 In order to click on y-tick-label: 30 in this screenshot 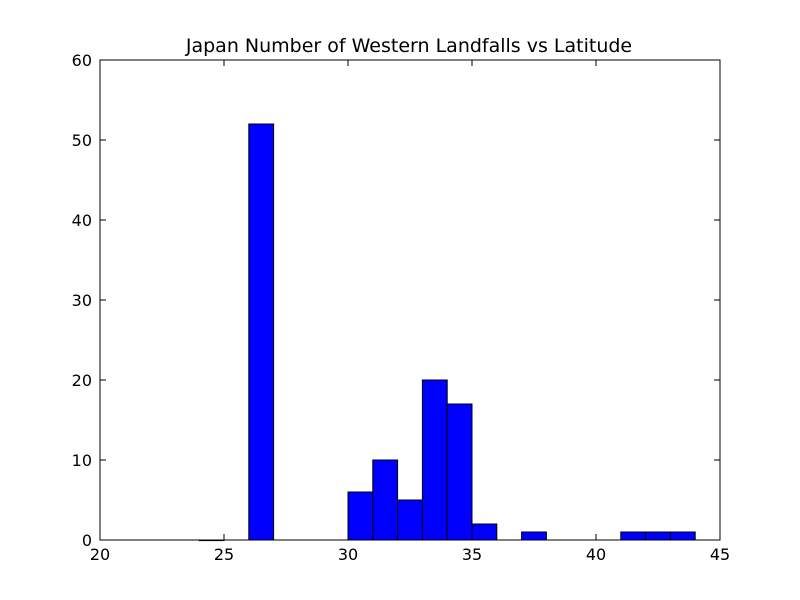, I will do `click(82, 300)`.